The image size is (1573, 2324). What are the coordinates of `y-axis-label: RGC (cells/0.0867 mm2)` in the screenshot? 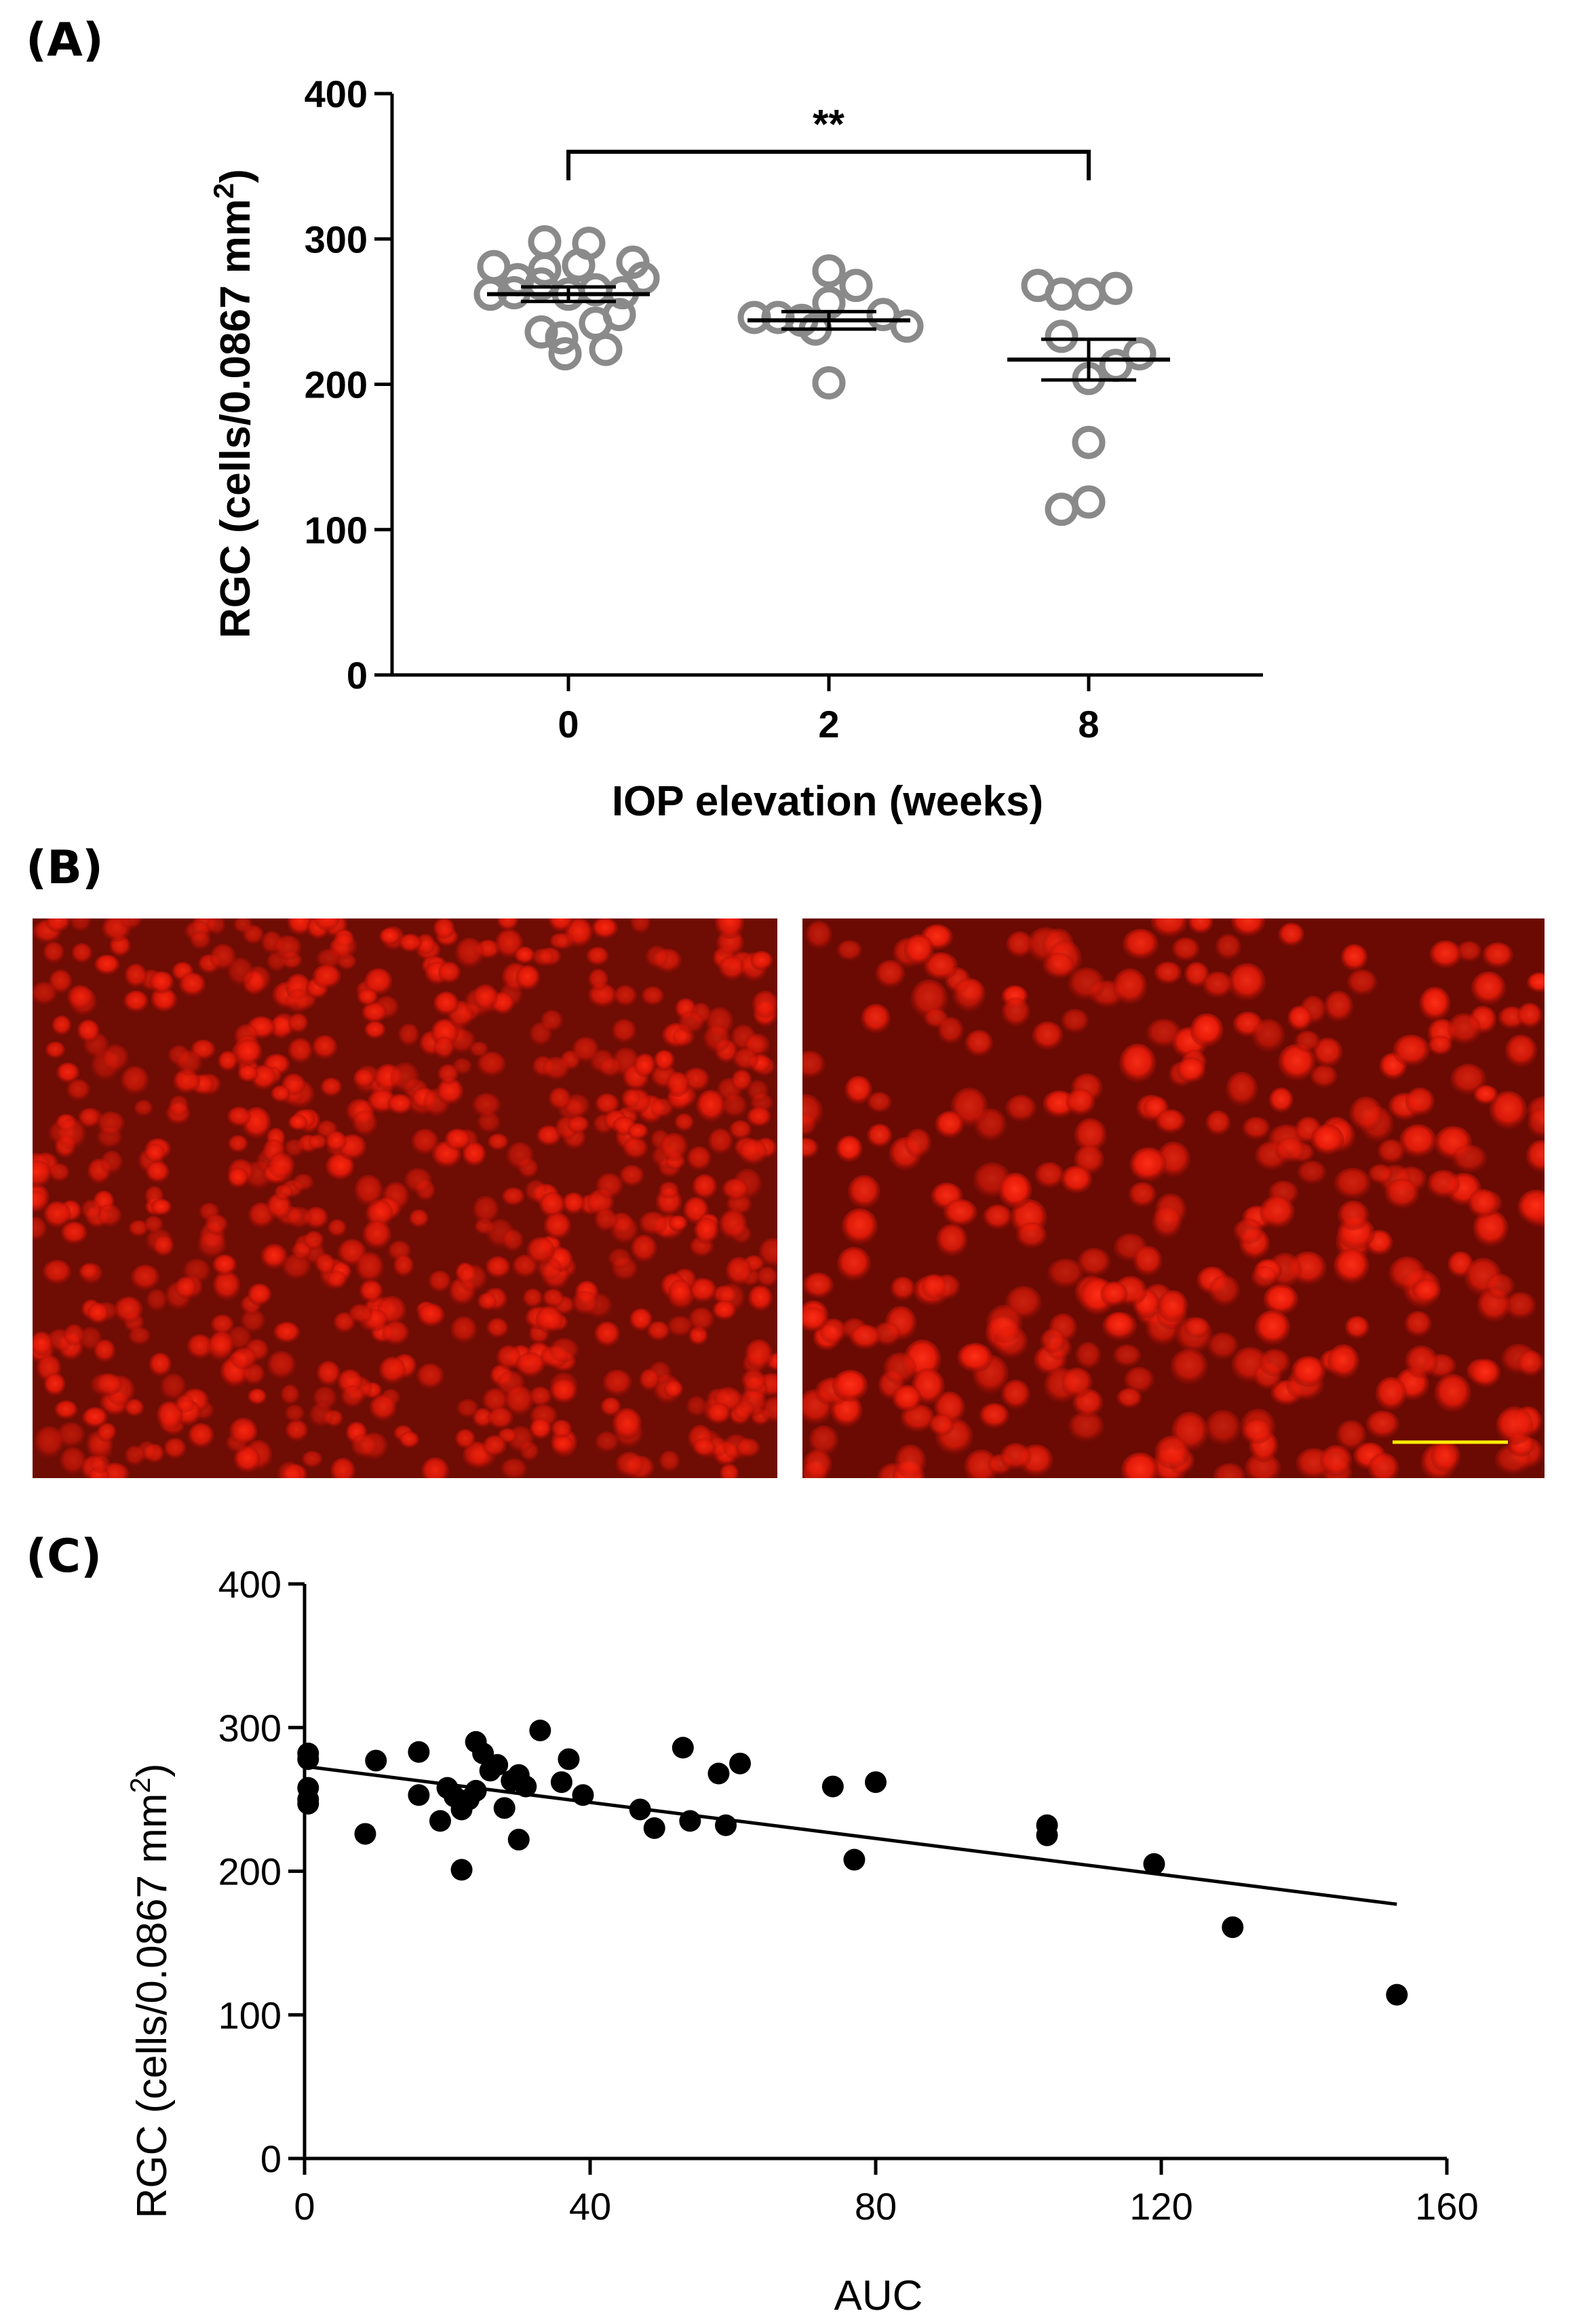 It's located at (234, 404).